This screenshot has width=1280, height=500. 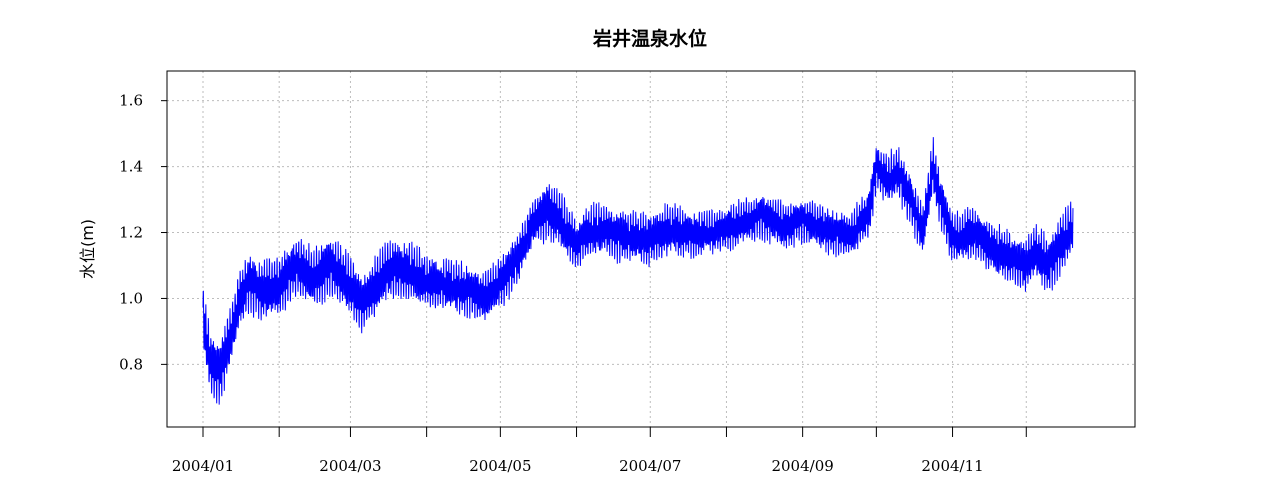 I want to click on y-tick-label: 0.8, so click(x=131, y=364).